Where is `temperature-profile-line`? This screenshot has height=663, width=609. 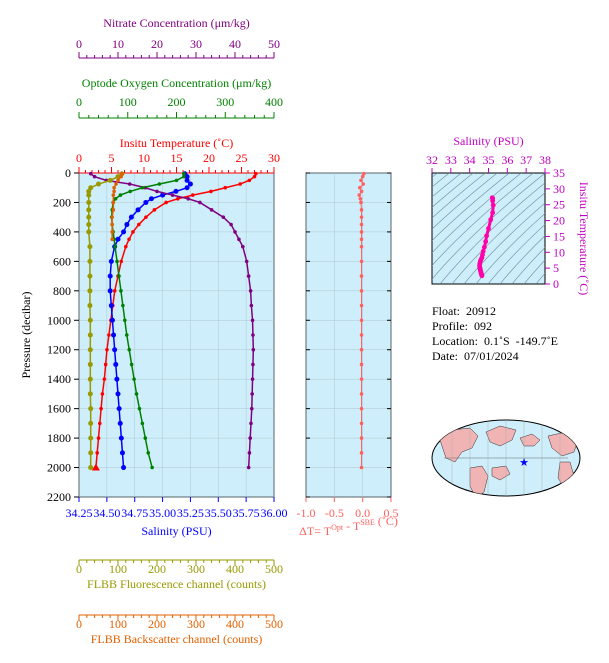
temperature-profile-line is located at coordinates (176, 320).